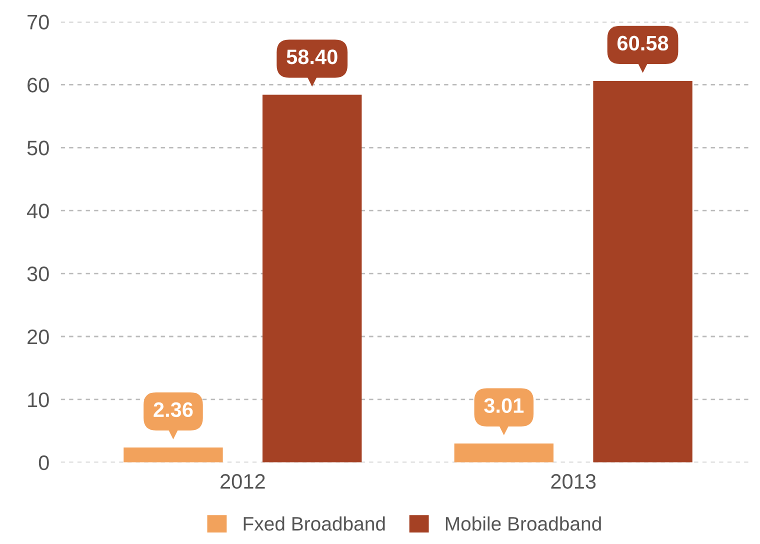 The width and height of the screenshot is (760, 544). Describe the element at coordinates (523, 523) in the screenshot. I see `legend-label: Mobile Broadband` at that location.